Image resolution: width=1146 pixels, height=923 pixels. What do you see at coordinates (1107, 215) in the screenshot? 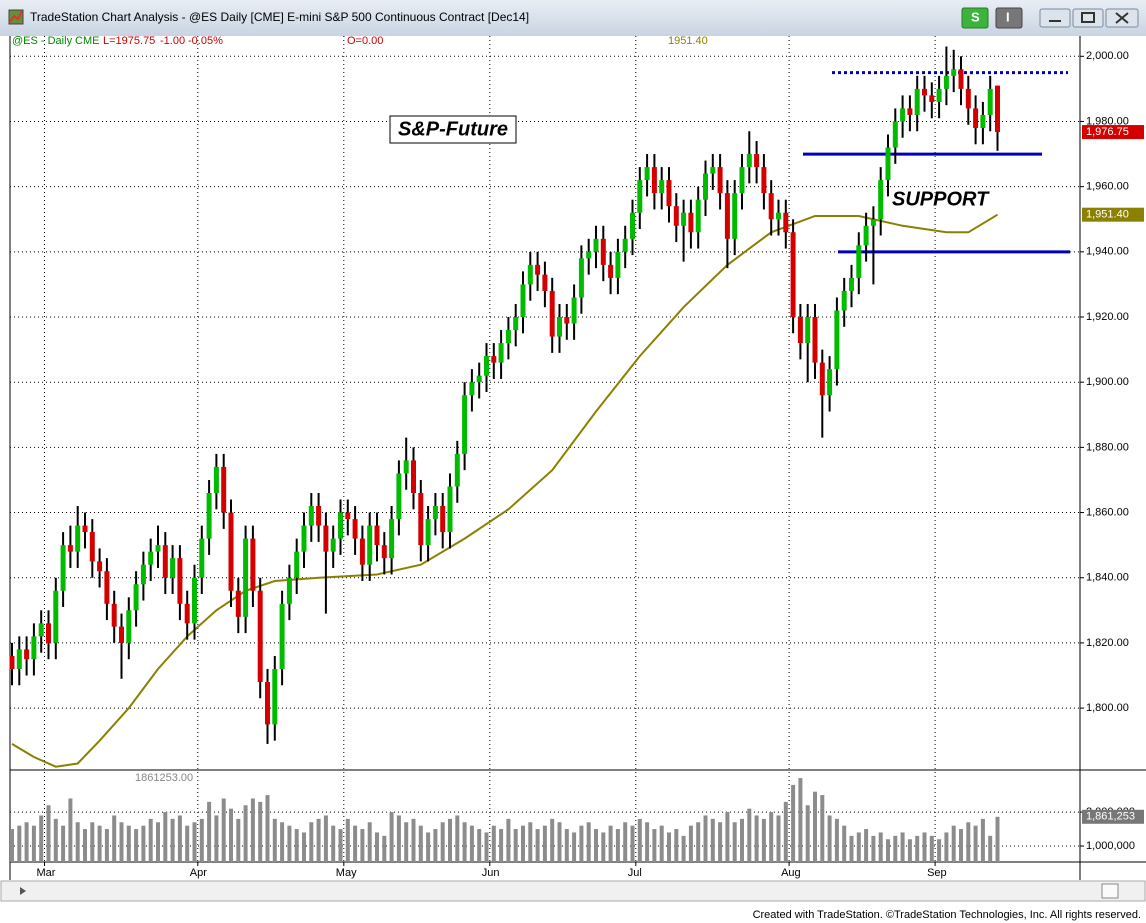
I see `ma-tag: 1,951.40` at bounding box center [1107, 215].